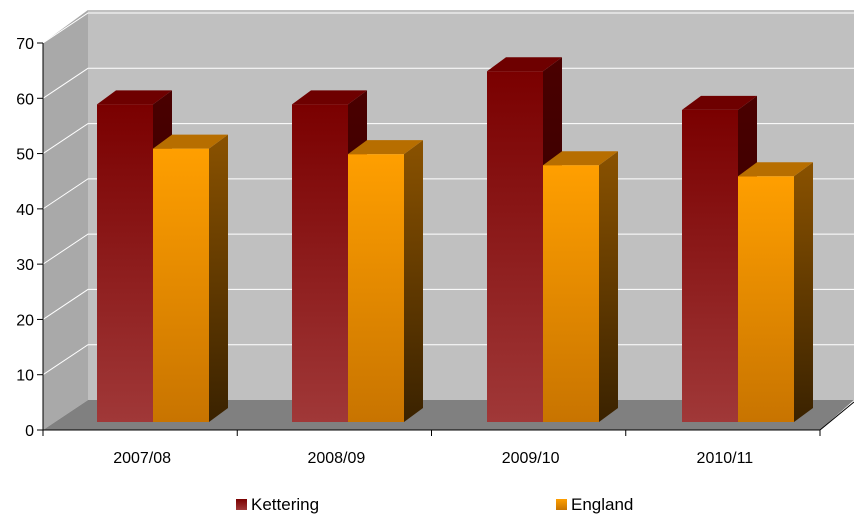  I want to click on chart-side-wall, so click(65, 220).